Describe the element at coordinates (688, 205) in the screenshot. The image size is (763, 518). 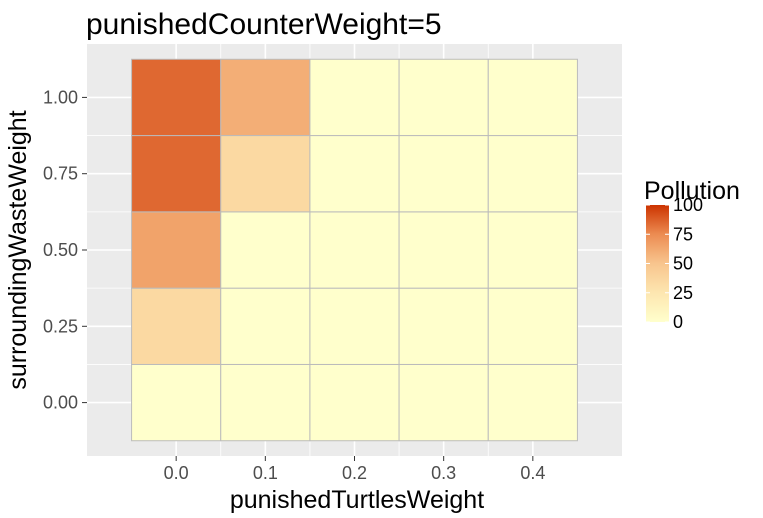
I see `legend-tick-label: 100` at that location.